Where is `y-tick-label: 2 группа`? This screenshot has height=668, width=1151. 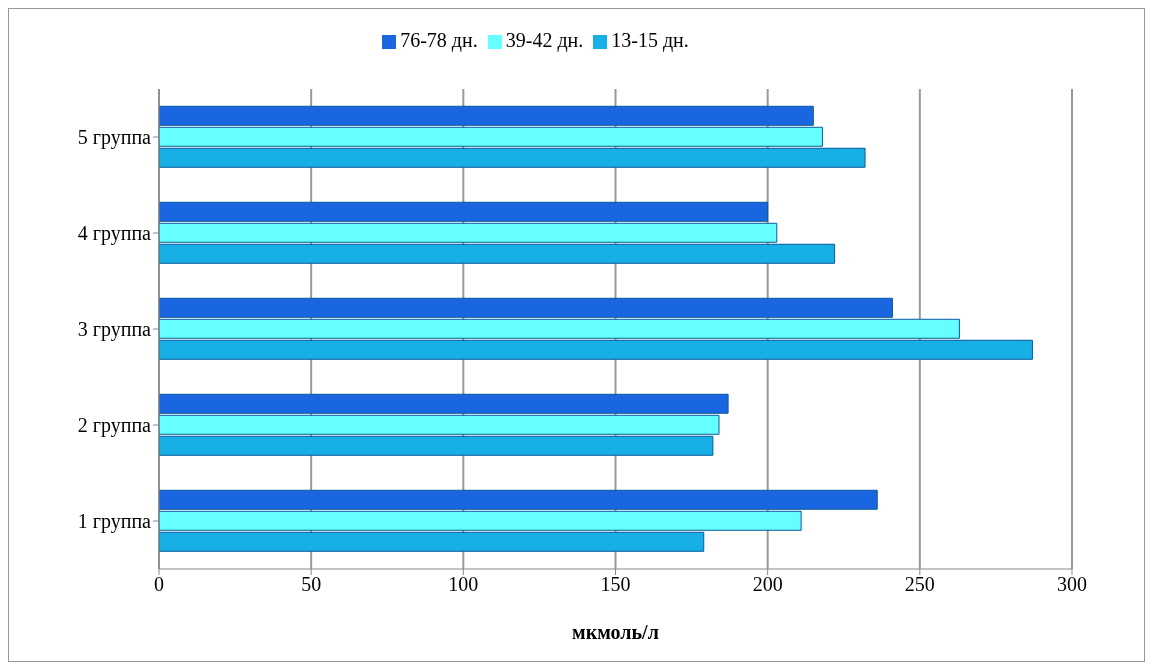
y-tick-label: 2 группа is located at coordinates (114, 426).